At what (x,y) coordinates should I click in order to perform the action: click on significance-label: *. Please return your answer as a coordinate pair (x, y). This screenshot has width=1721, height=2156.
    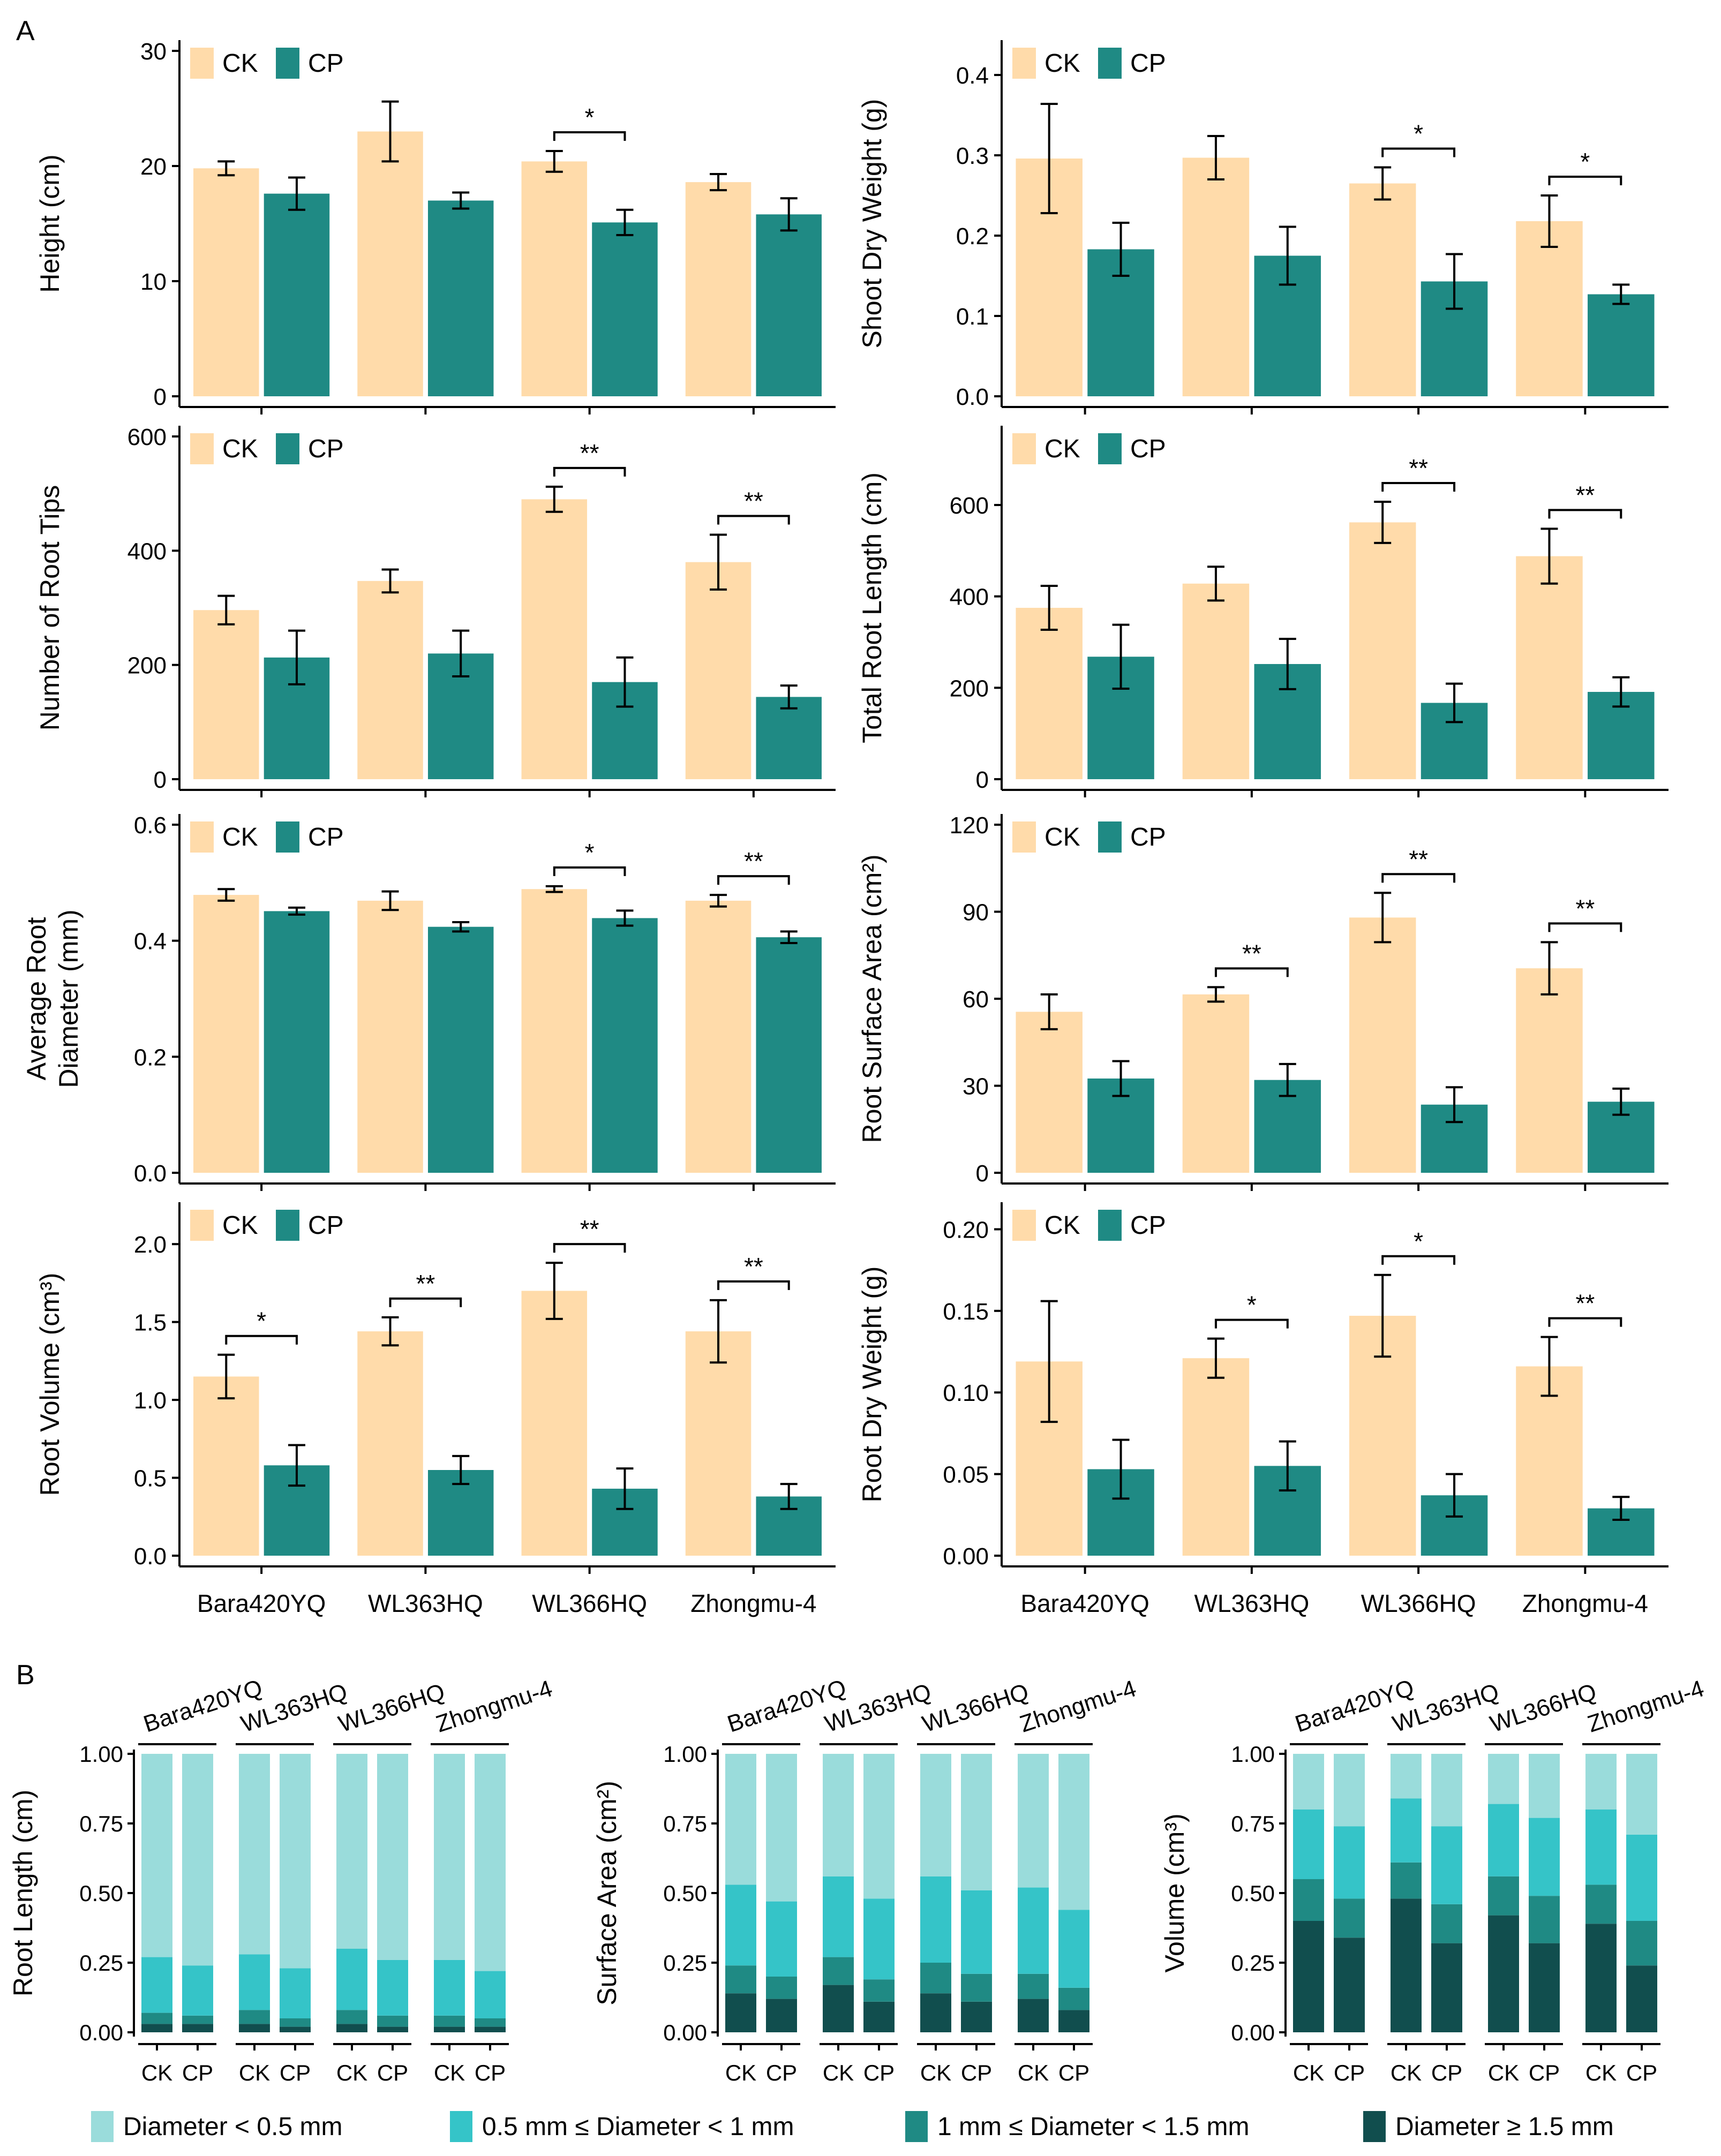
    Looking at the image, I should click on (1252, 1305).